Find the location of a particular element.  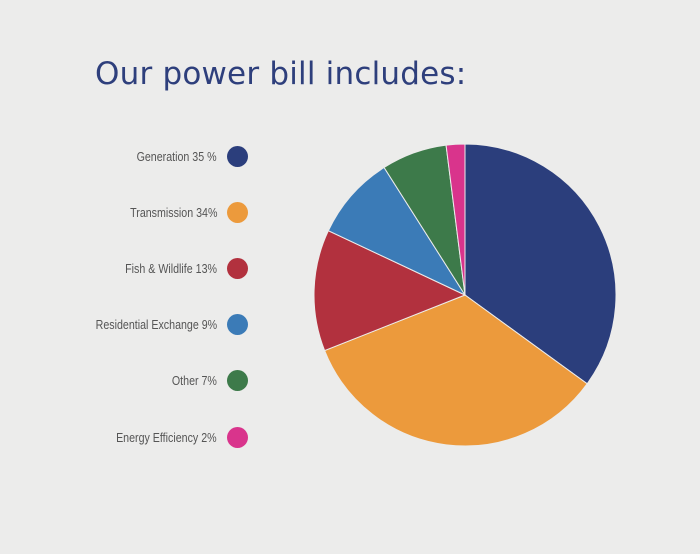

legend-item: Other 7% is located at coordinates (205, 381).